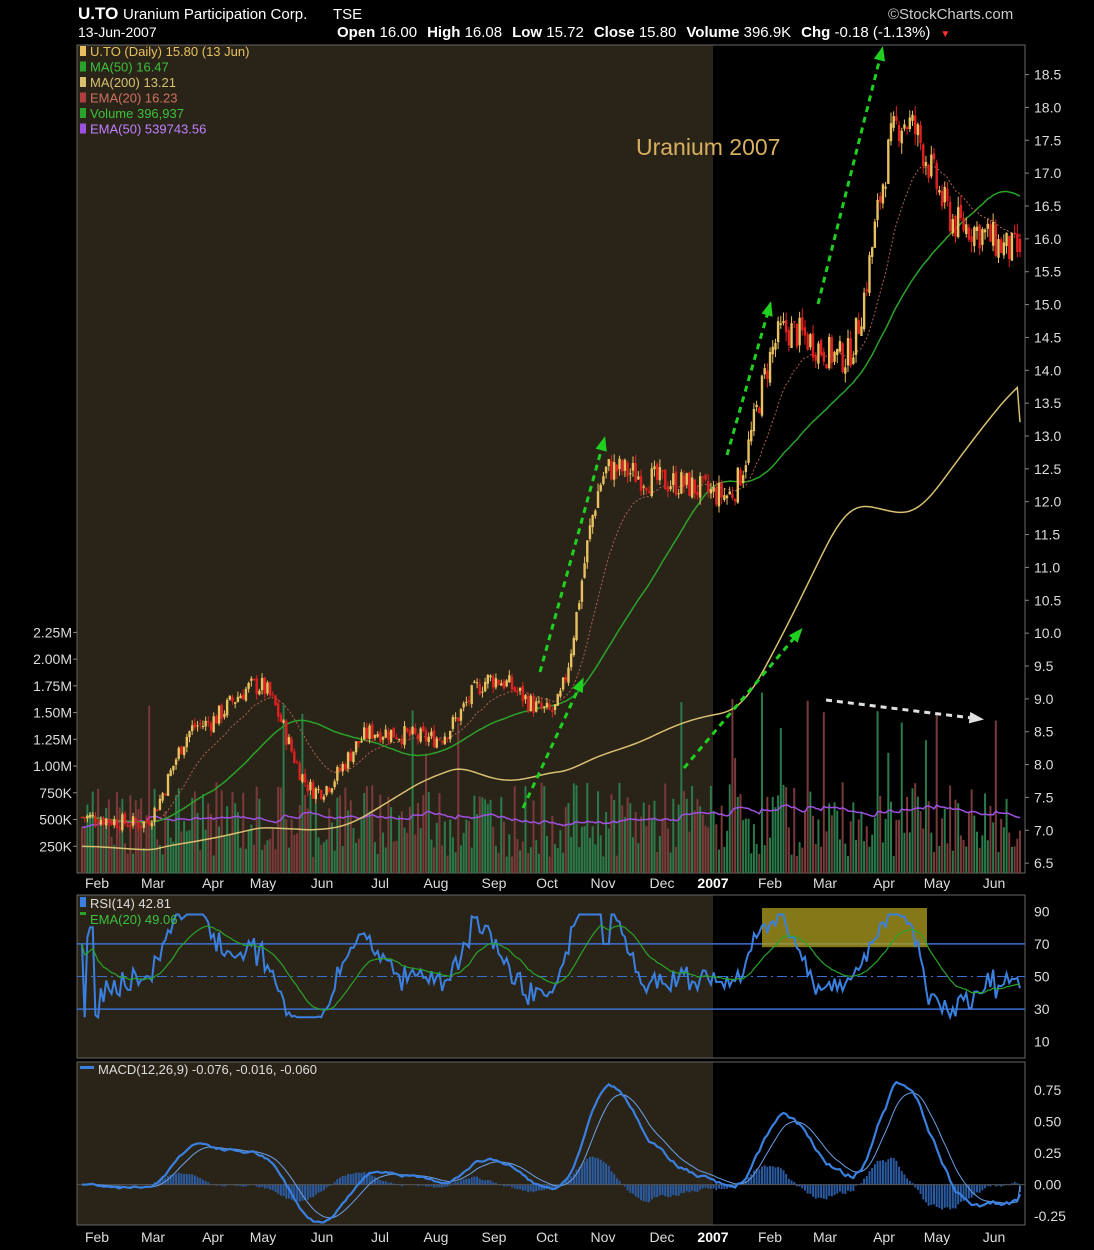  Describe the element at coordinates (83, 97) in the screenshot. I see `dotted-line-icon` at that location.